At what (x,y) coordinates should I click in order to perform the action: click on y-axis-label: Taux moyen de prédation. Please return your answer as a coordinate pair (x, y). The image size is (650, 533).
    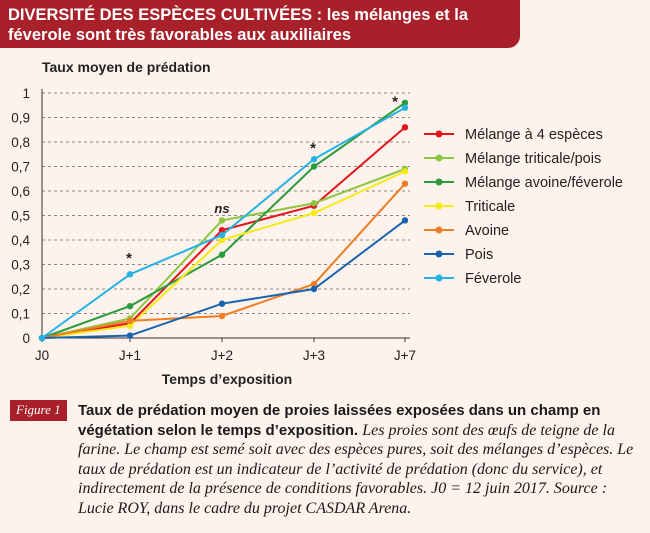
    Looking at the image, I should click on (126, 67).